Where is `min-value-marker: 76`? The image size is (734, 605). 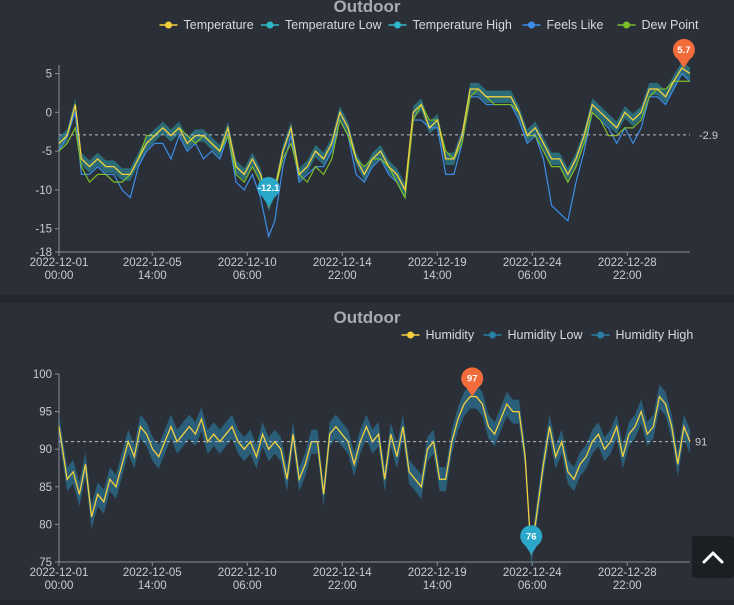
min-value-marker: 76 is located at coordinates (531, 540).